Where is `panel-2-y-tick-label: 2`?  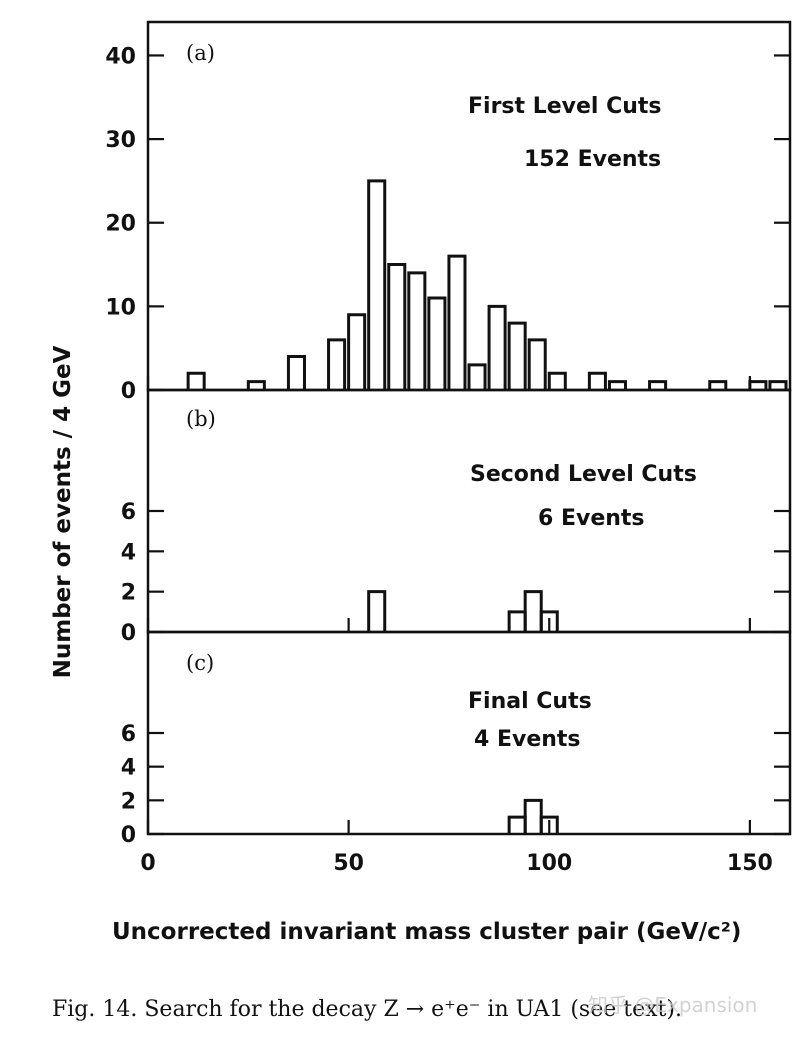 panel-2-y-tick-label: 2 is located at coordinates (128, 801).